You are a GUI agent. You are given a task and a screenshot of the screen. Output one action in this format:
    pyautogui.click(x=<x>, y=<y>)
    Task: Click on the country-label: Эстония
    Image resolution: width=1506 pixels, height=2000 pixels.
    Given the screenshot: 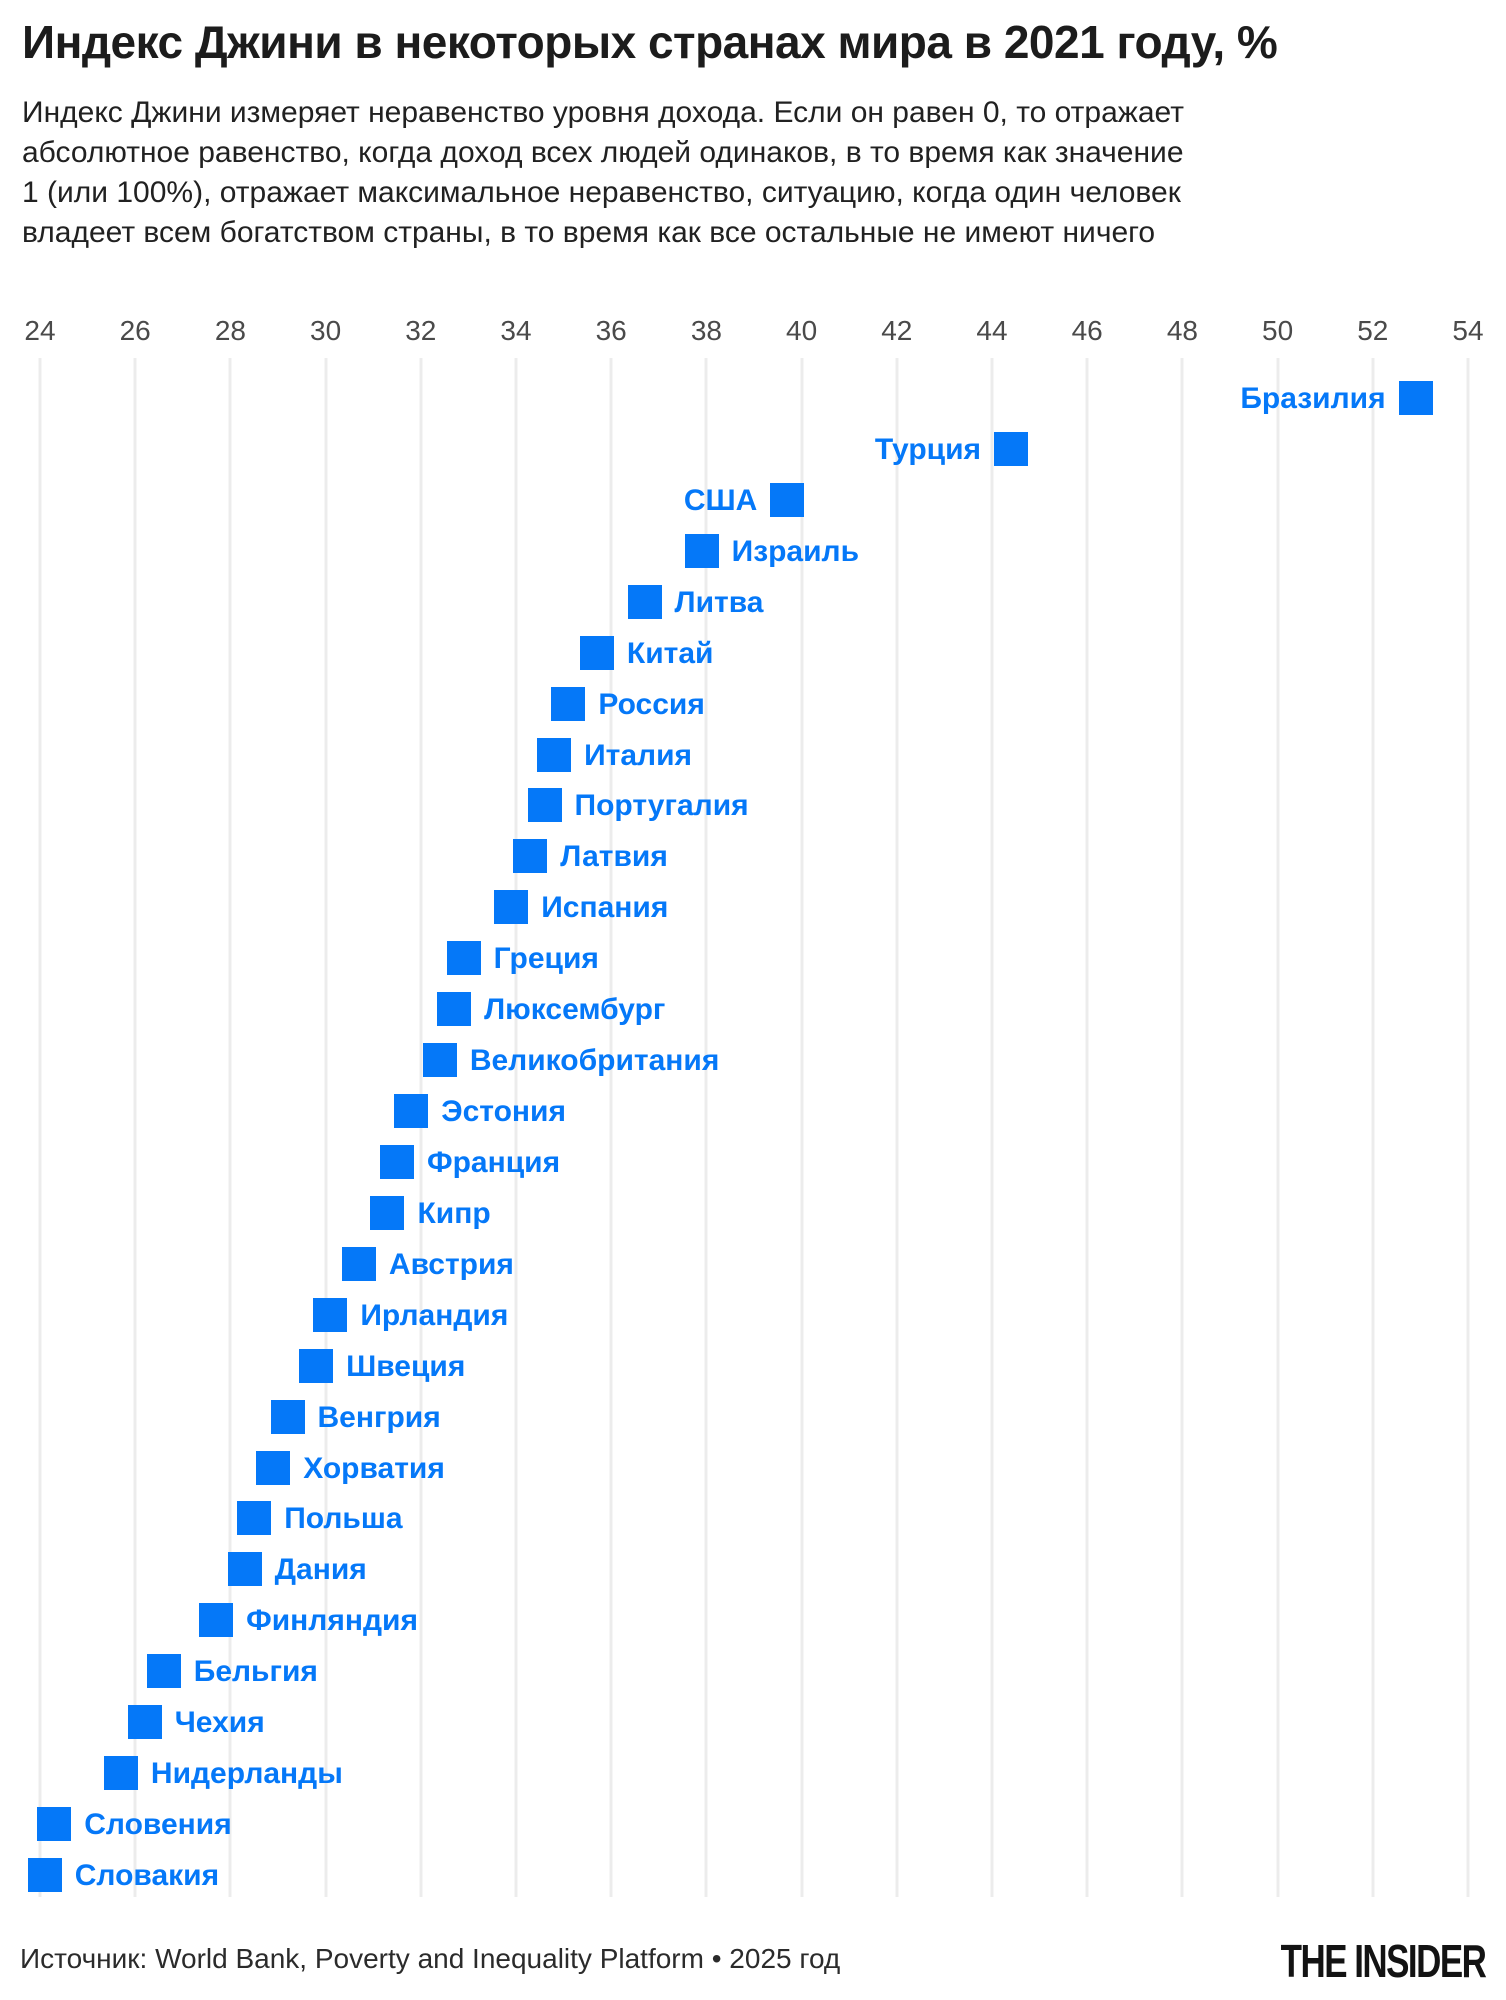 What is the action you would take?
    pyautogui.click(x=503, y=1112)
    